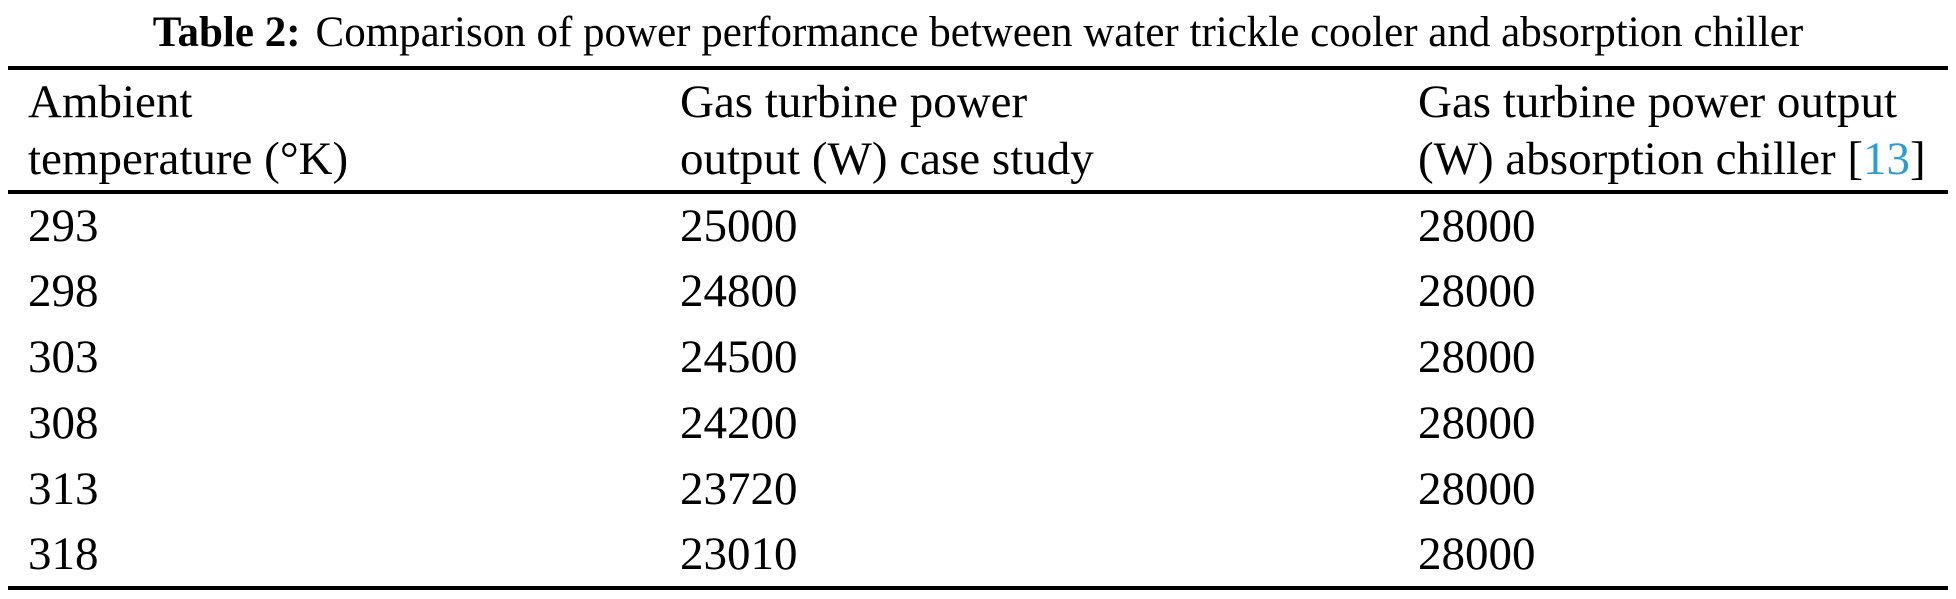 The width and height of the screenshot is (1956, 599). What do you see at coordinates (226, 32) in the screenshot?
I see `table-caption-label: Table 2:` at bounding box center [226, 32].